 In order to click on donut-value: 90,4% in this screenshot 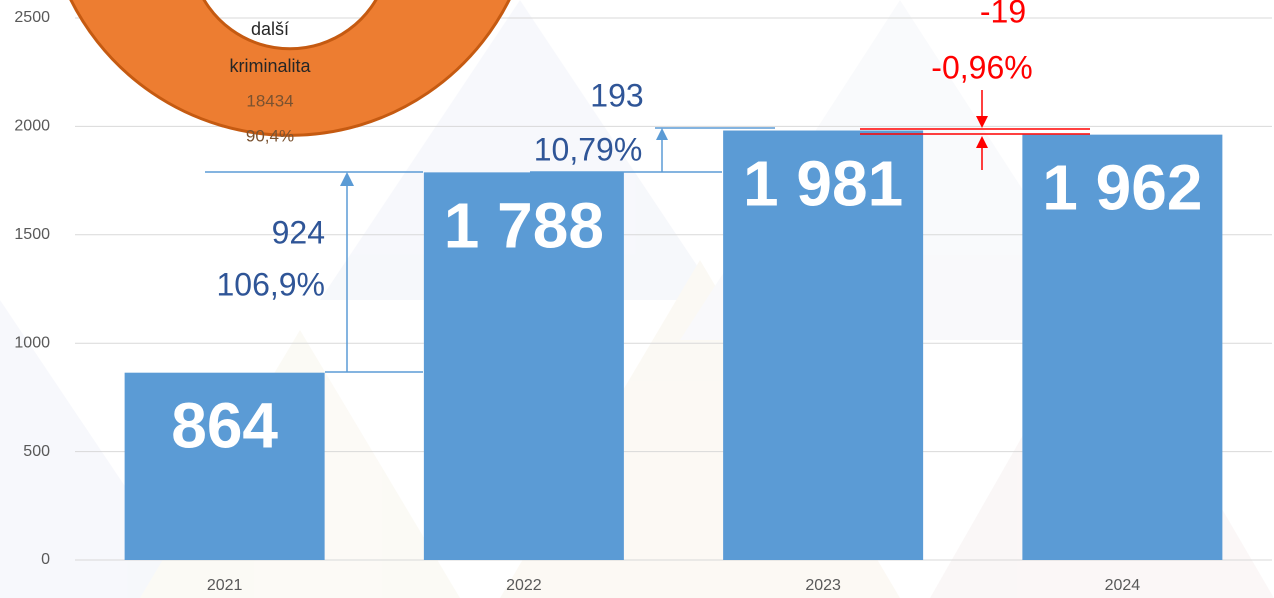, I will do `click(270, 135)`.